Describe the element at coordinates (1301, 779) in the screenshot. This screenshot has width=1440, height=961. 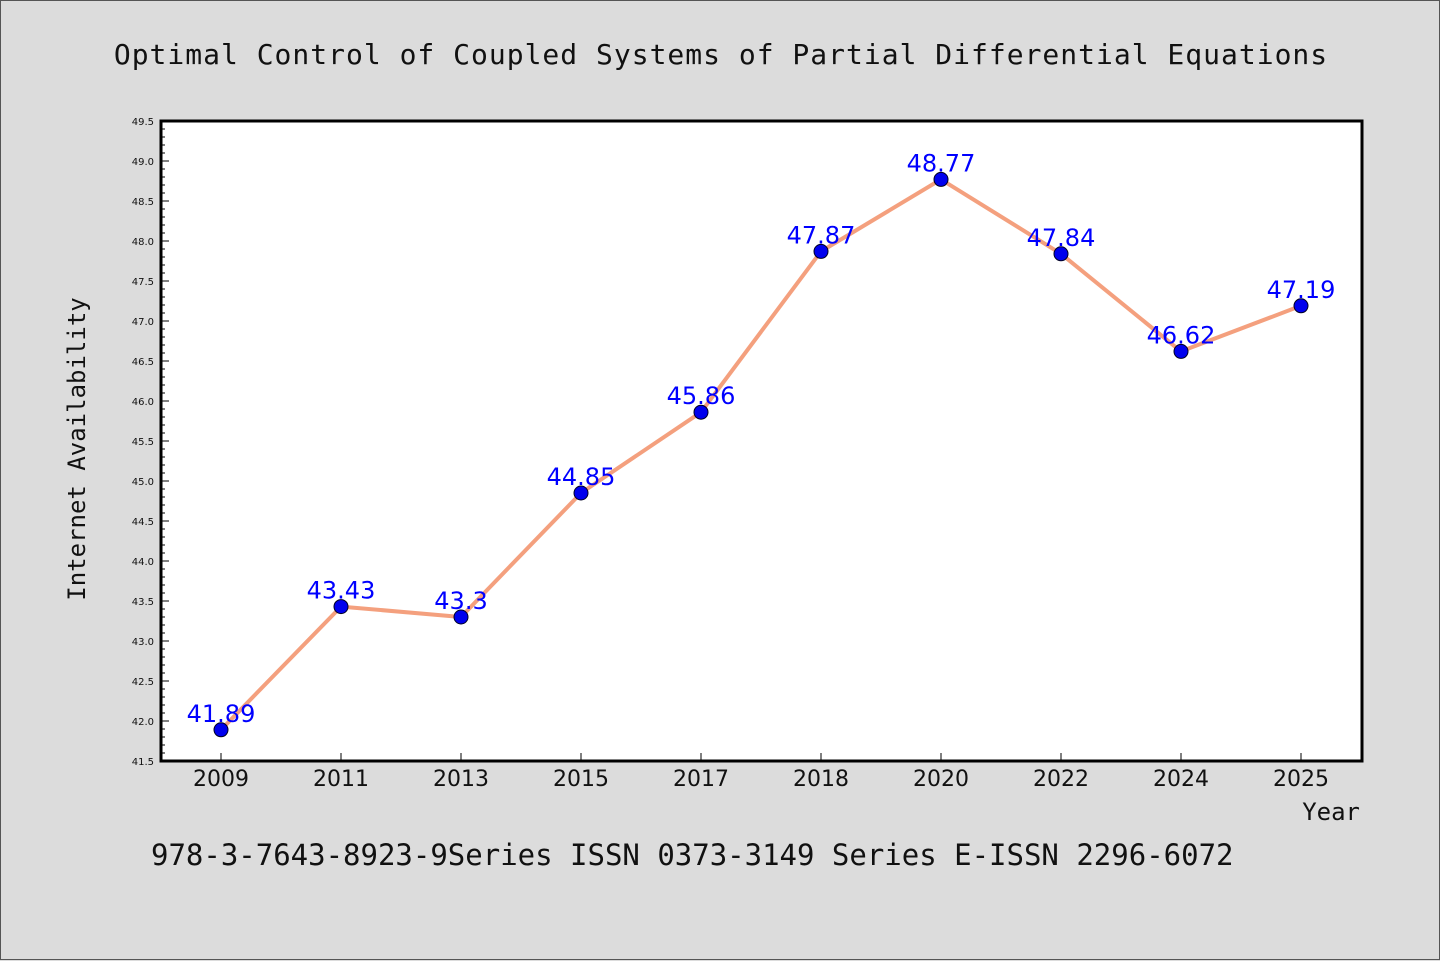
I see `x-tick-label: 2025` at that location.